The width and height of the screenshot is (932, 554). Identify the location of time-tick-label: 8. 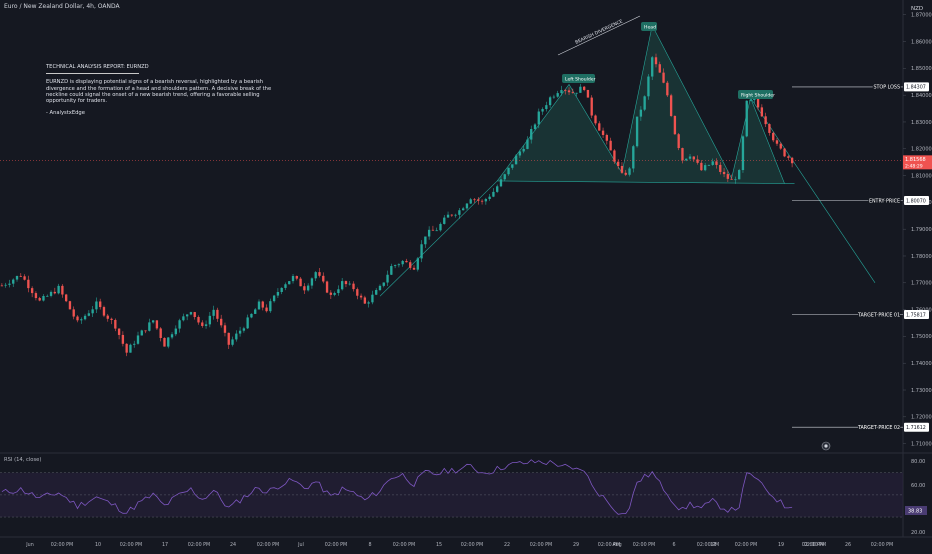
(369, 545).